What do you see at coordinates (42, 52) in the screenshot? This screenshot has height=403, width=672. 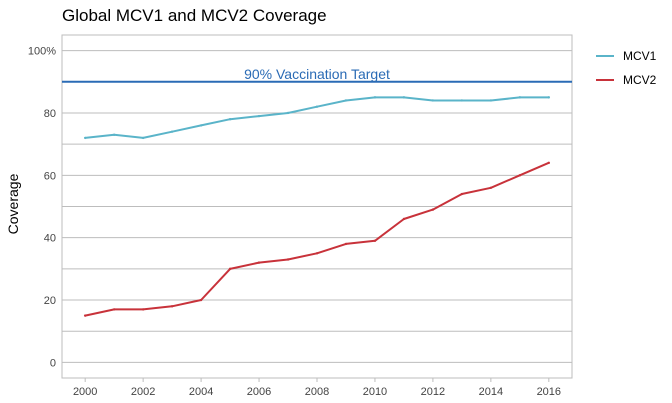 I see `y-tick-label: 100%` at bounding box center [42, 52].